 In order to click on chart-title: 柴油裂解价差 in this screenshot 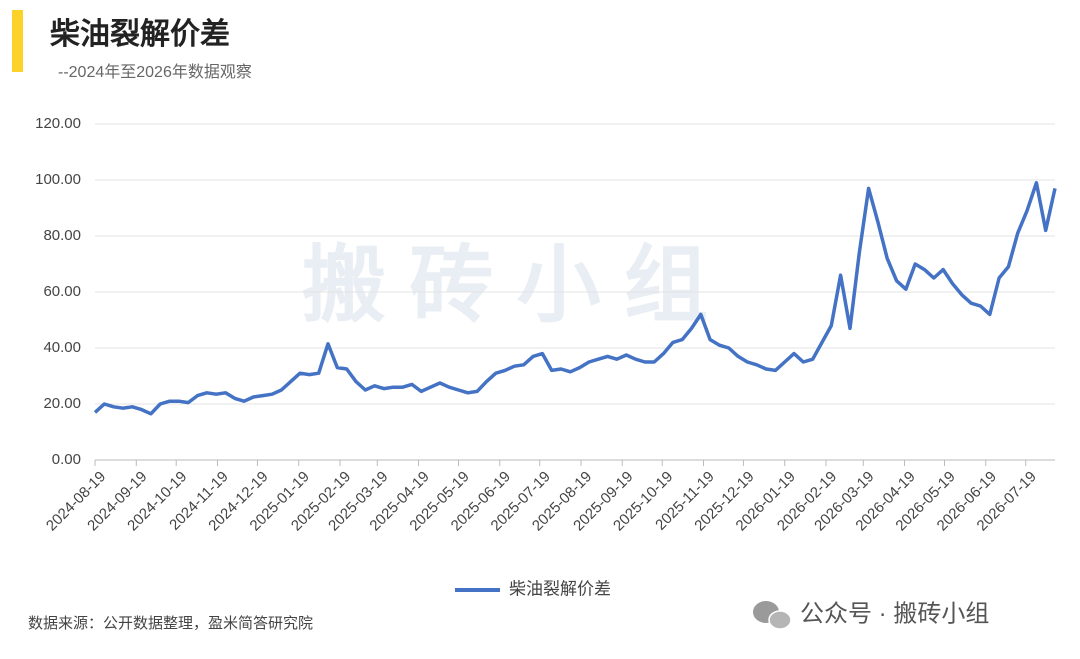, I will do `click(140, 34)`.